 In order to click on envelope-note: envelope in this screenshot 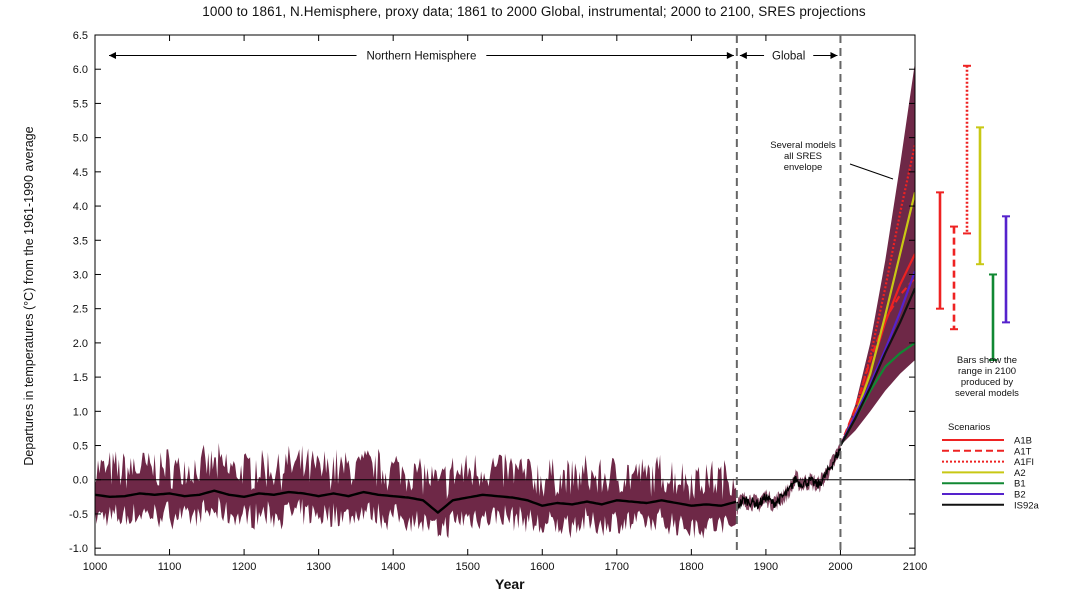, I will do `click(803, 167)`.